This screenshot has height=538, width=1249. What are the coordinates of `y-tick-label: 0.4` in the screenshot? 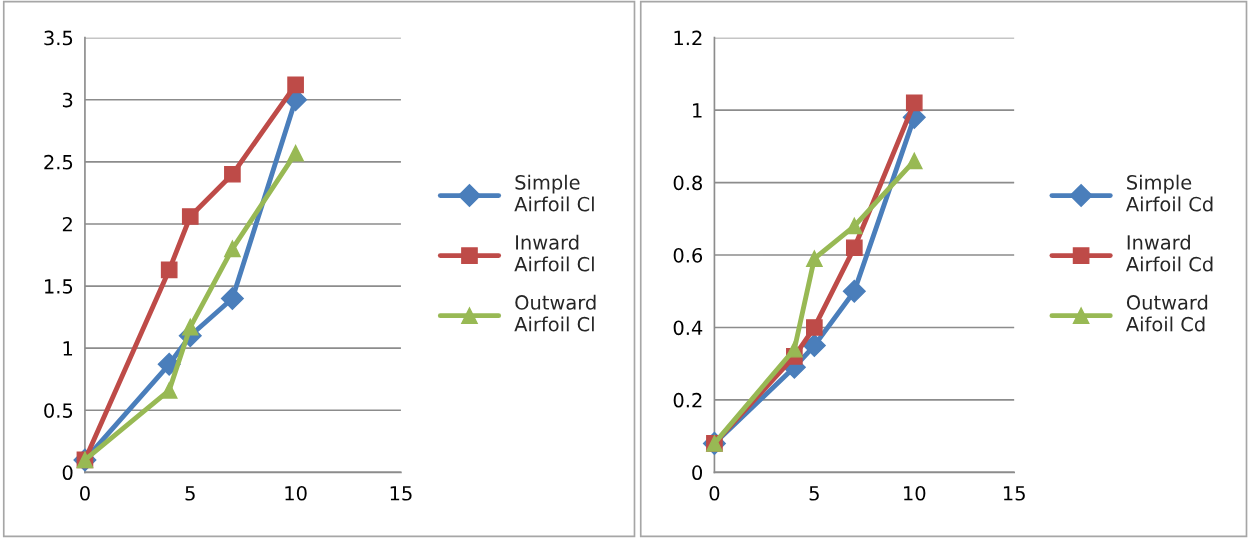 It's located at (688, 328).